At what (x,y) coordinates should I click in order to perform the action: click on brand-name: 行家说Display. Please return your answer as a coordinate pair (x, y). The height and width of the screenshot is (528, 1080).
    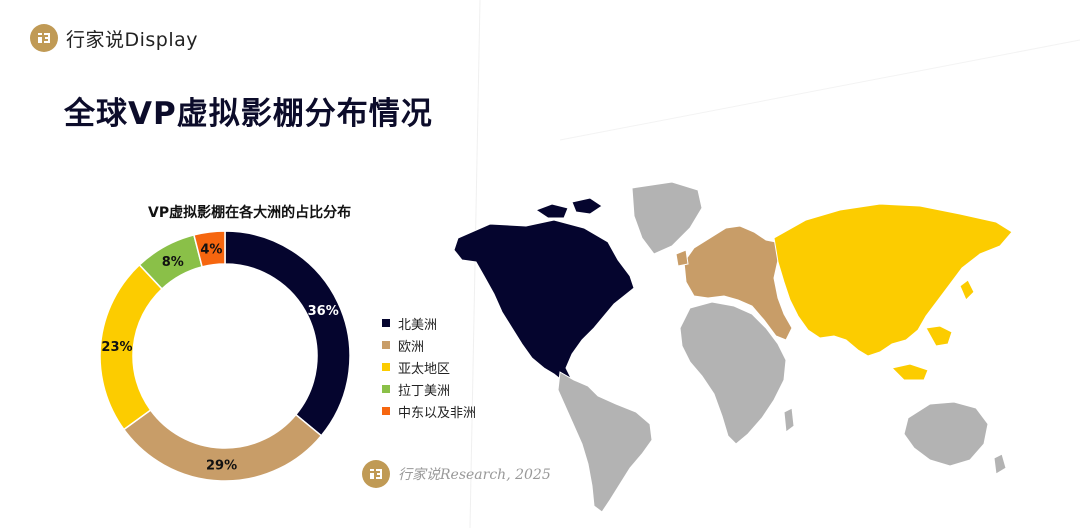
    Looking at the image, I should click on (132, 39).